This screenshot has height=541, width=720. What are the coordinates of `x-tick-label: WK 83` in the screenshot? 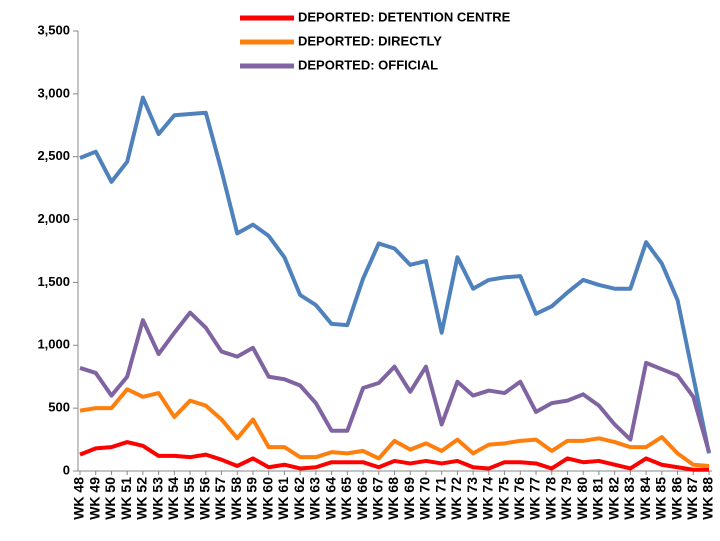 It's located at (629, 498).